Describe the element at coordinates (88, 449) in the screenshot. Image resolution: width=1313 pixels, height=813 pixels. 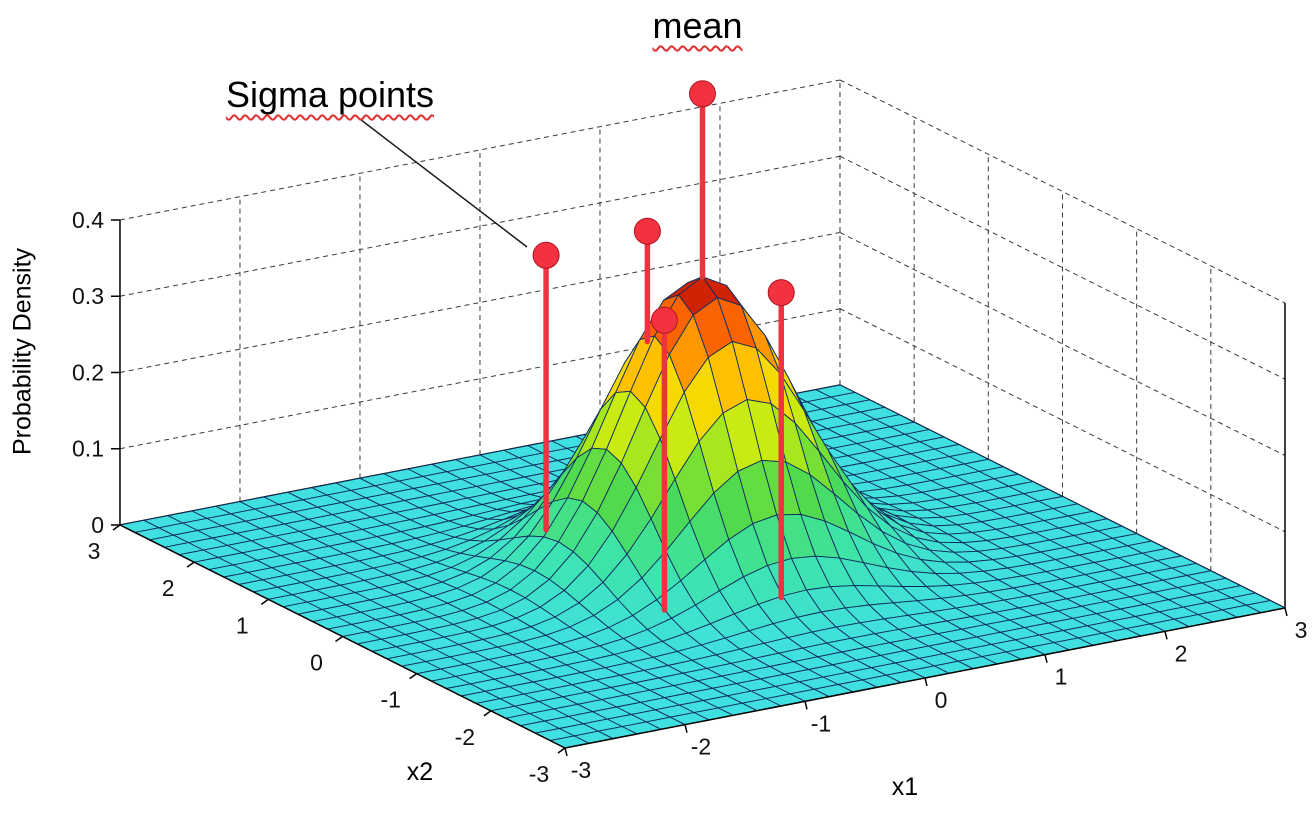
I see `tick-label: 0.1` at that location.